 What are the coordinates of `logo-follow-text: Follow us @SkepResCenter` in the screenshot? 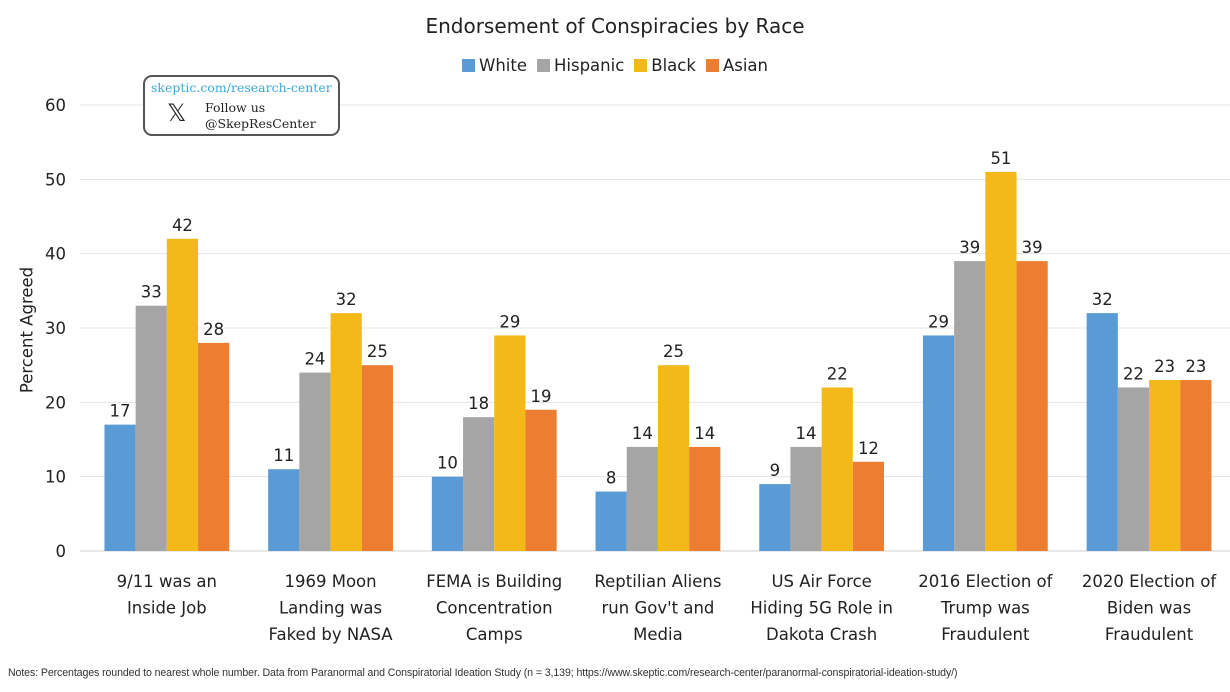 It's located at (260, 116).